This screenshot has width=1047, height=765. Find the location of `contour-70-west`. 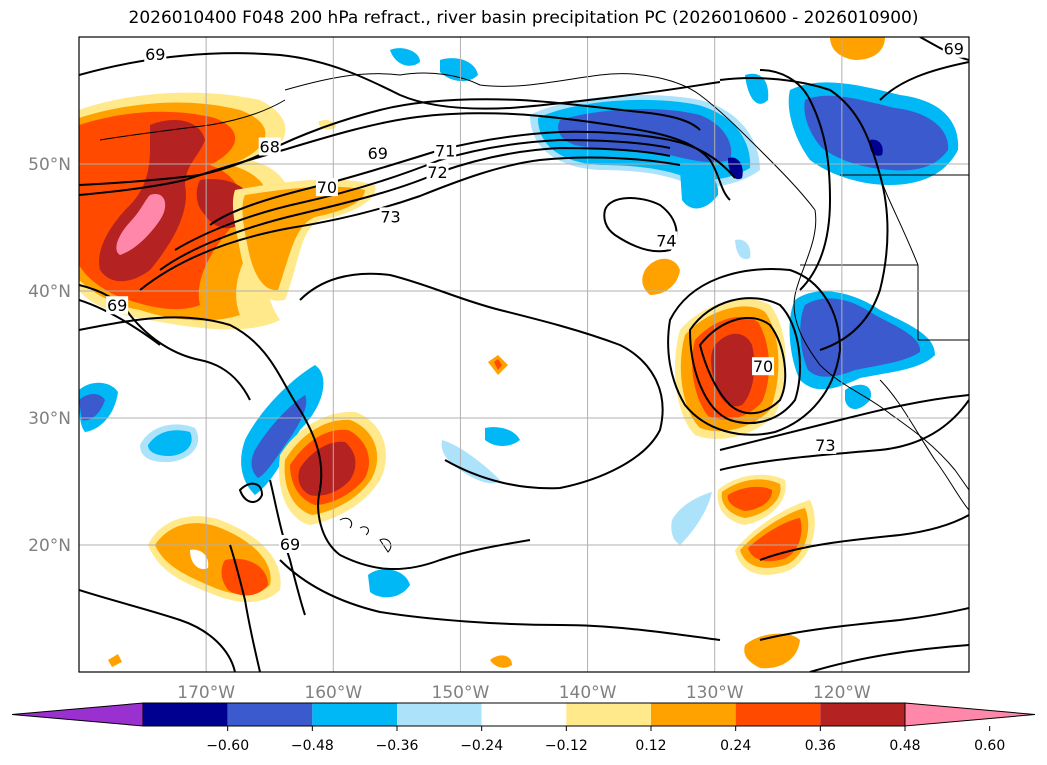

contour-70-west is located at coordinates (120, 322).